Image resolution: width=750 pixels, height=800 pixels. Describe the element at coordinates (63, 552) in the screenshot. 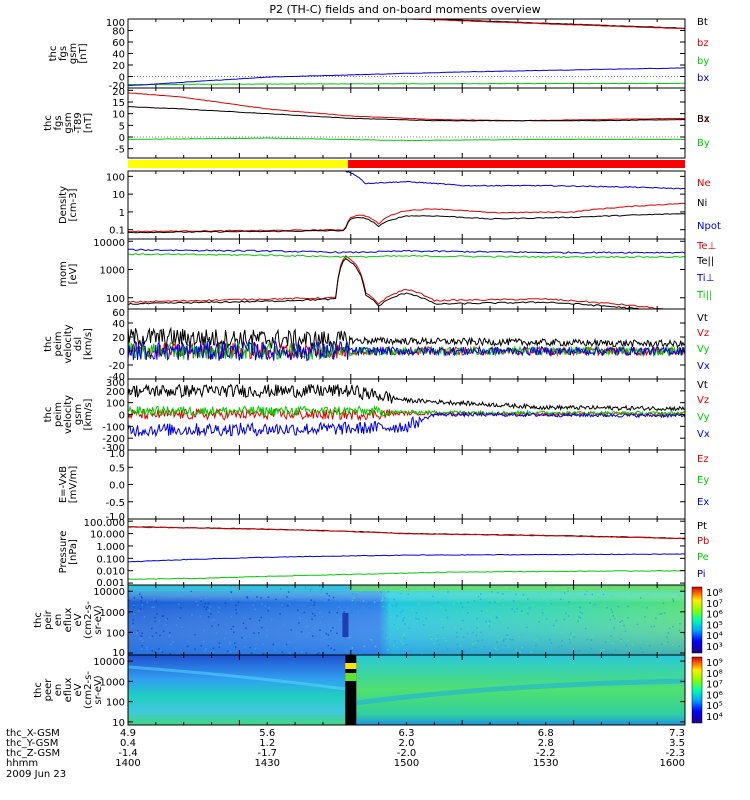

I see `y-axis-label-line: Pressure` at that location.